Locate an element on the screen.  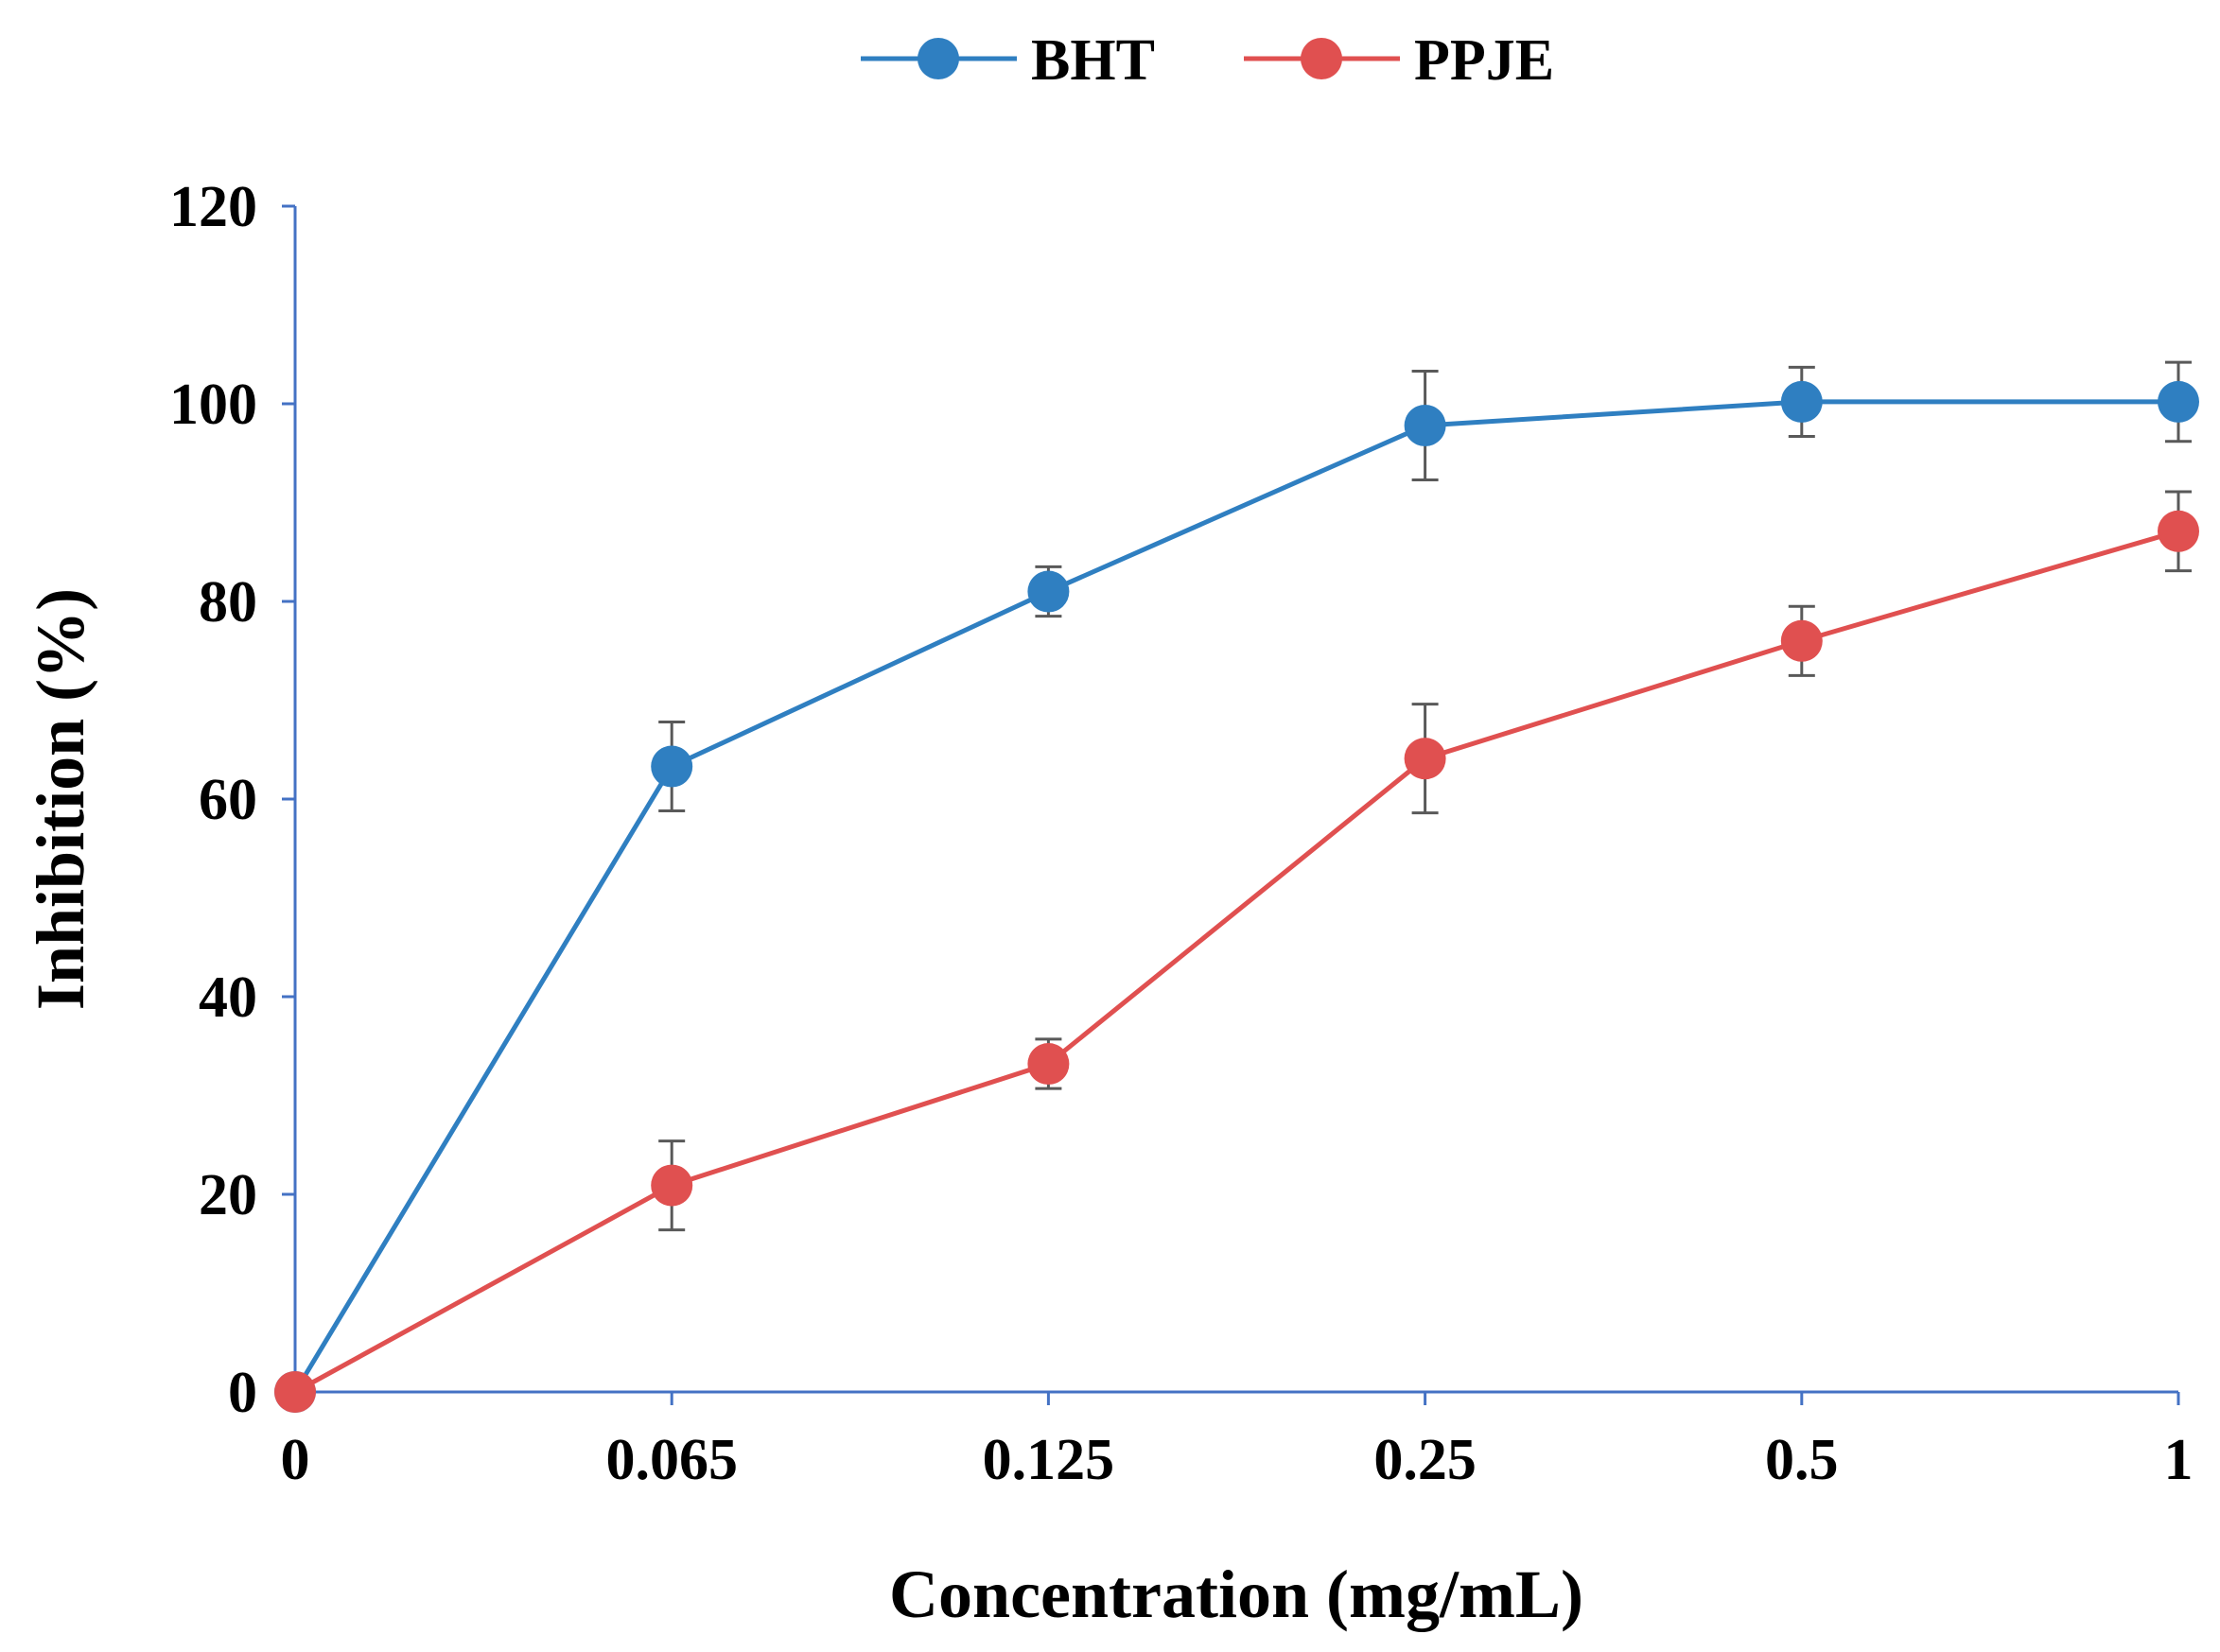
x-tick-label: 0.065 is located at coordinates (671, 1460).